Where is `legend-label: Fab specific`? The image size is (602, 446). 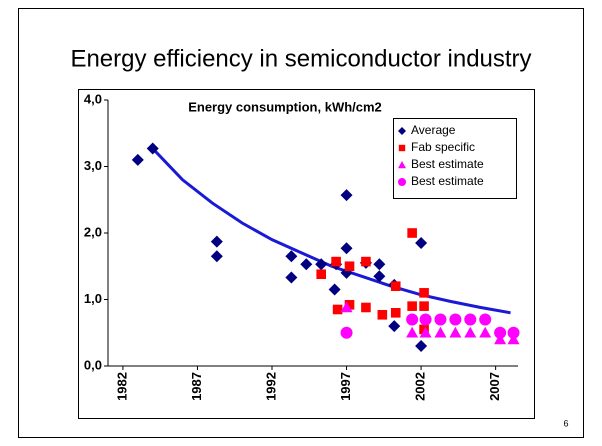 legend-label: Fab specific is located at coordinates (443, 147).